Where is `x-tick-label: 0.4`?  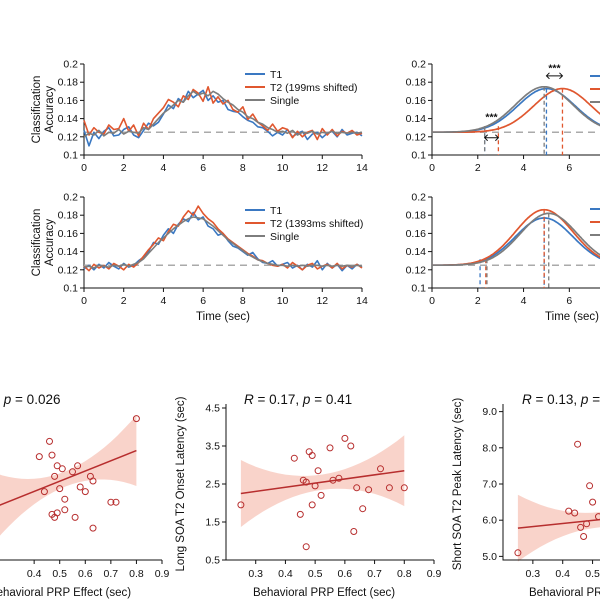
x-tick-label: 0.4 is located at coordinates (34, 574).